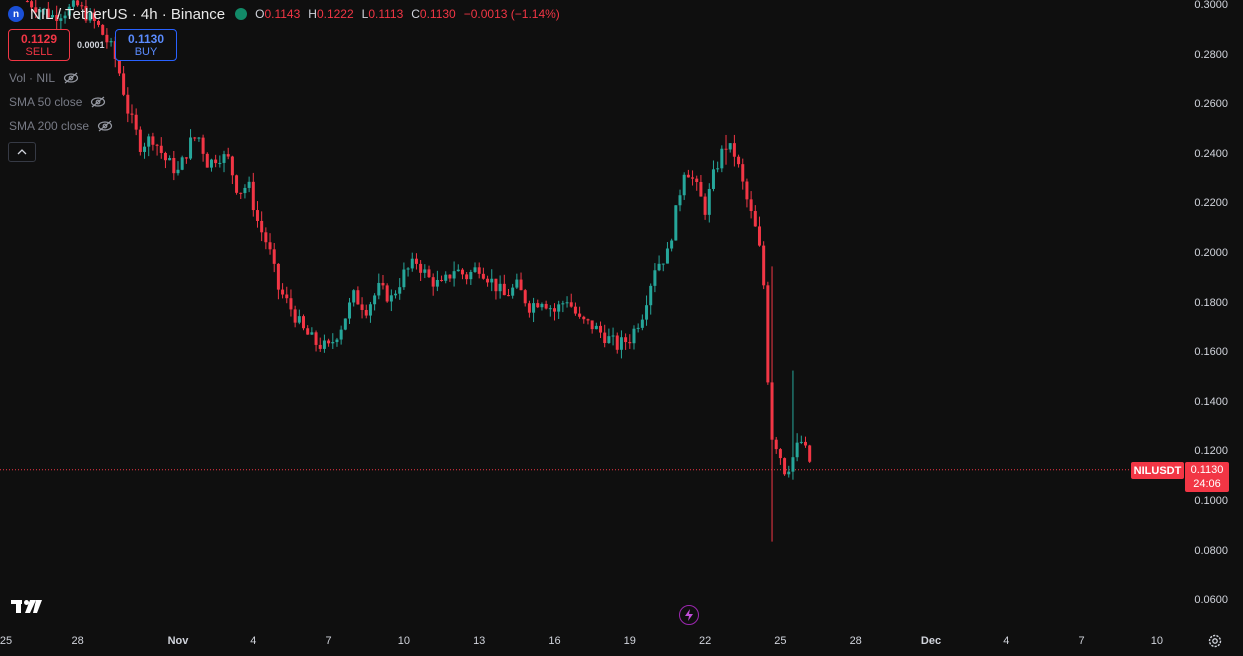  What do you see at coordinates (146, 39) in the screenshot?
I see `buy-price: 0.1130` at bounding box center [146, 39].